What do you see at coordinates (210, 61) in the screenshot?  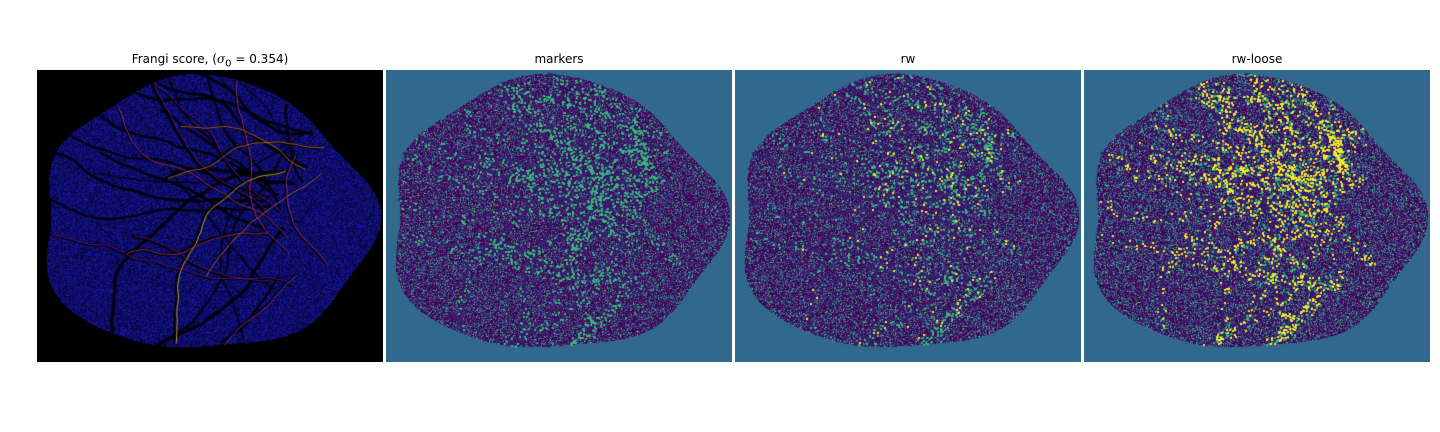 I see `panel-title: Frangi score, (σ0 = 0.354)` at bounding box center [210, 61].